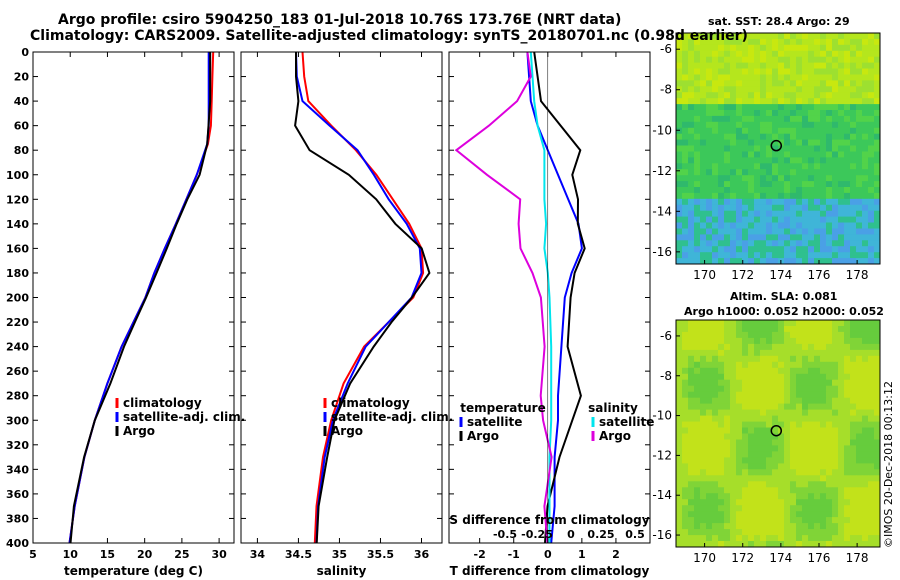 This screenshot has width=900, height=580. Describe the element at coordinates (140, 298) in the screenshot. I see `series-line-argo` at that location.